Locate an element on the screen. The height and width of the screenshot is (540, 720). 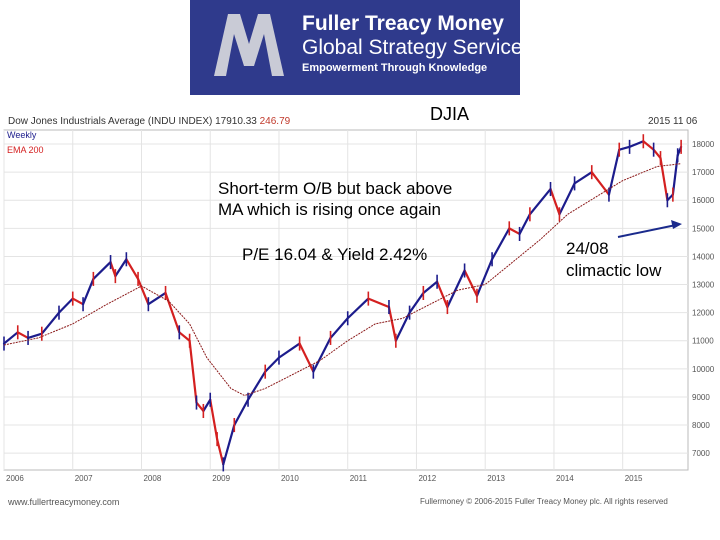
y-tick-label: 17000 is located at coordinates (703, 172).